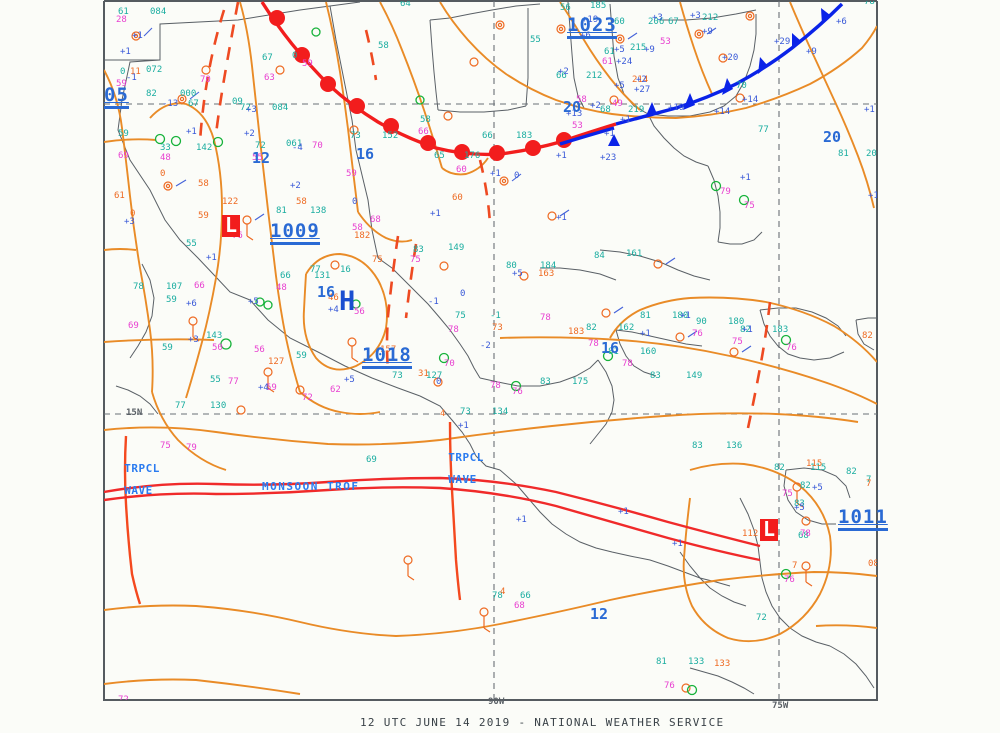 This screenshot has width=1000, height=733. I want to click on svg-text: 143, so click(214, 336).